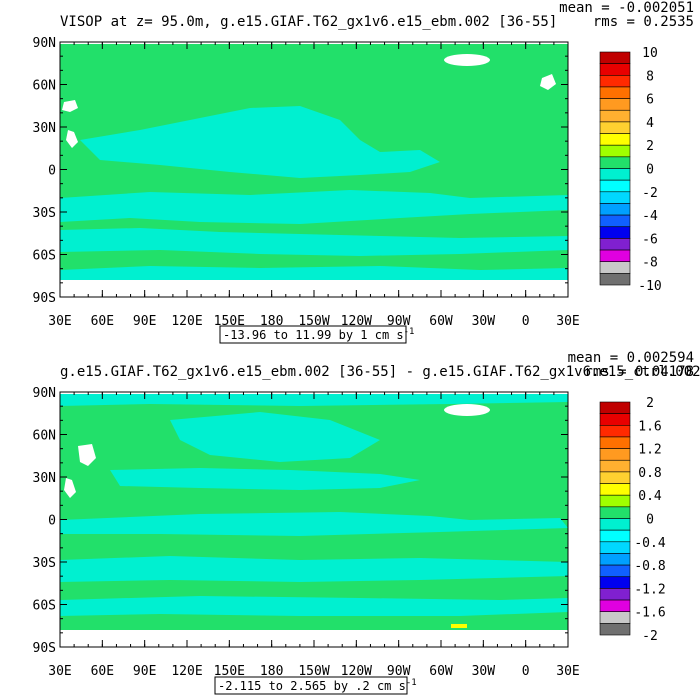 This screenshot has width=700, height=700. I want to click on stat-mean: mean = -0.002051, so click(626, 8).